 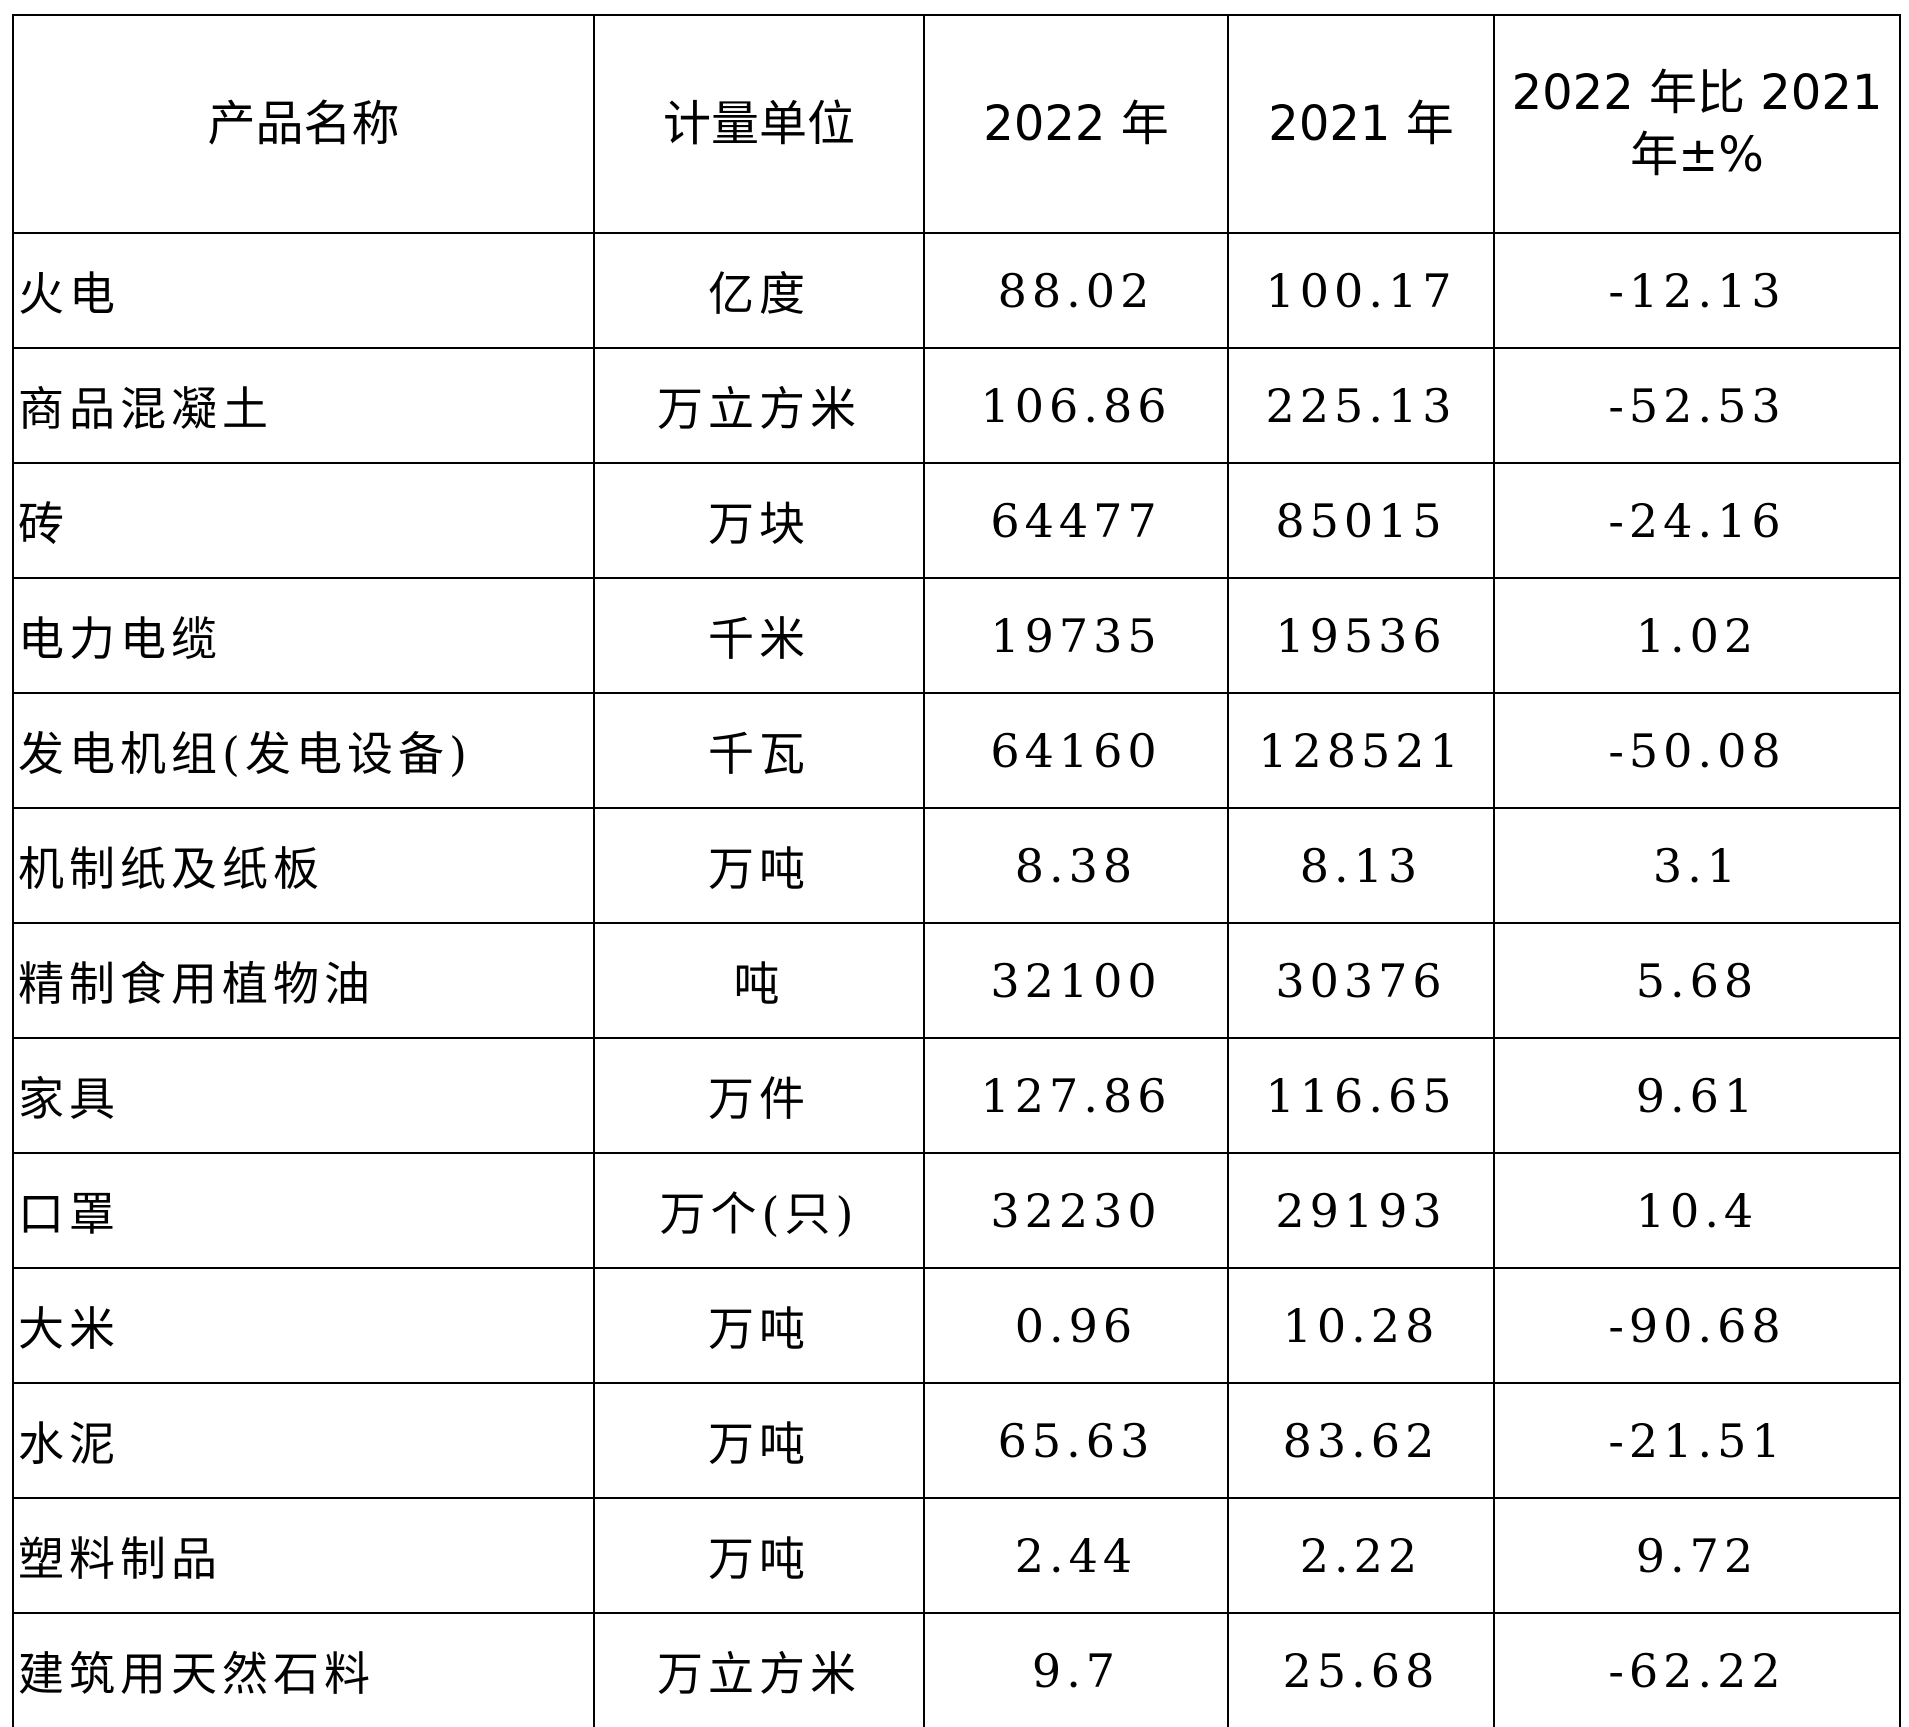 I want to click on table-cell: 吨, so click(x=759, y=980).